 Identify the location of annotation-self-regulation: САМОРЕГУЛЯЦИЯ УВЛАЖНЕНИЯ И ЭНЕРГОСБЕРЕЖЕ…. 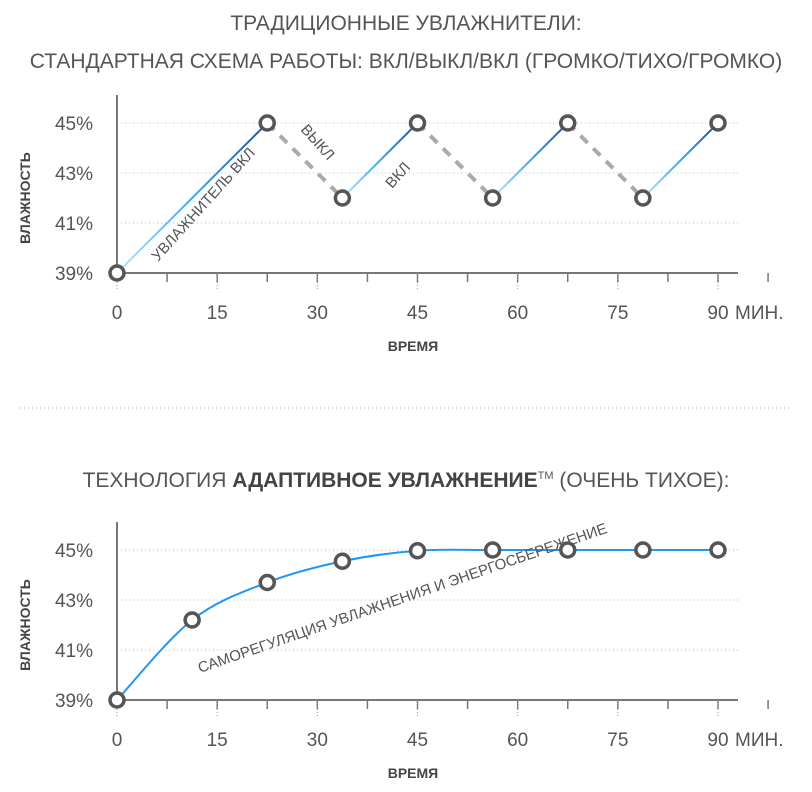
(403, 598).